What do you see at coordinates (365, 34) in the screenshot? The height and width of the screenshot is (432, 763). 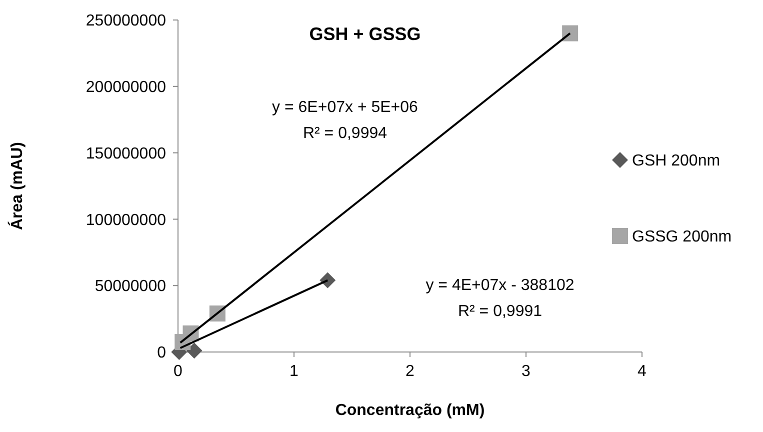 I see `chart-title: GSH + GSSG` at bounding box center [365, 34].